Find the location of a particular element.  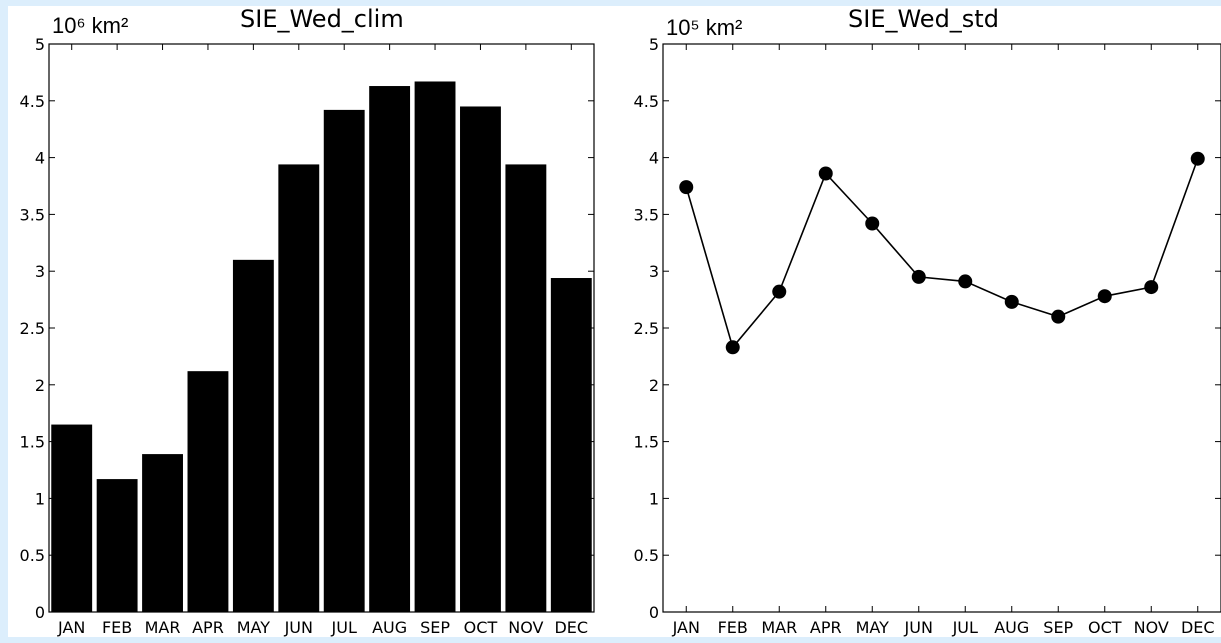

point-may is located at coordinates (872, 223).